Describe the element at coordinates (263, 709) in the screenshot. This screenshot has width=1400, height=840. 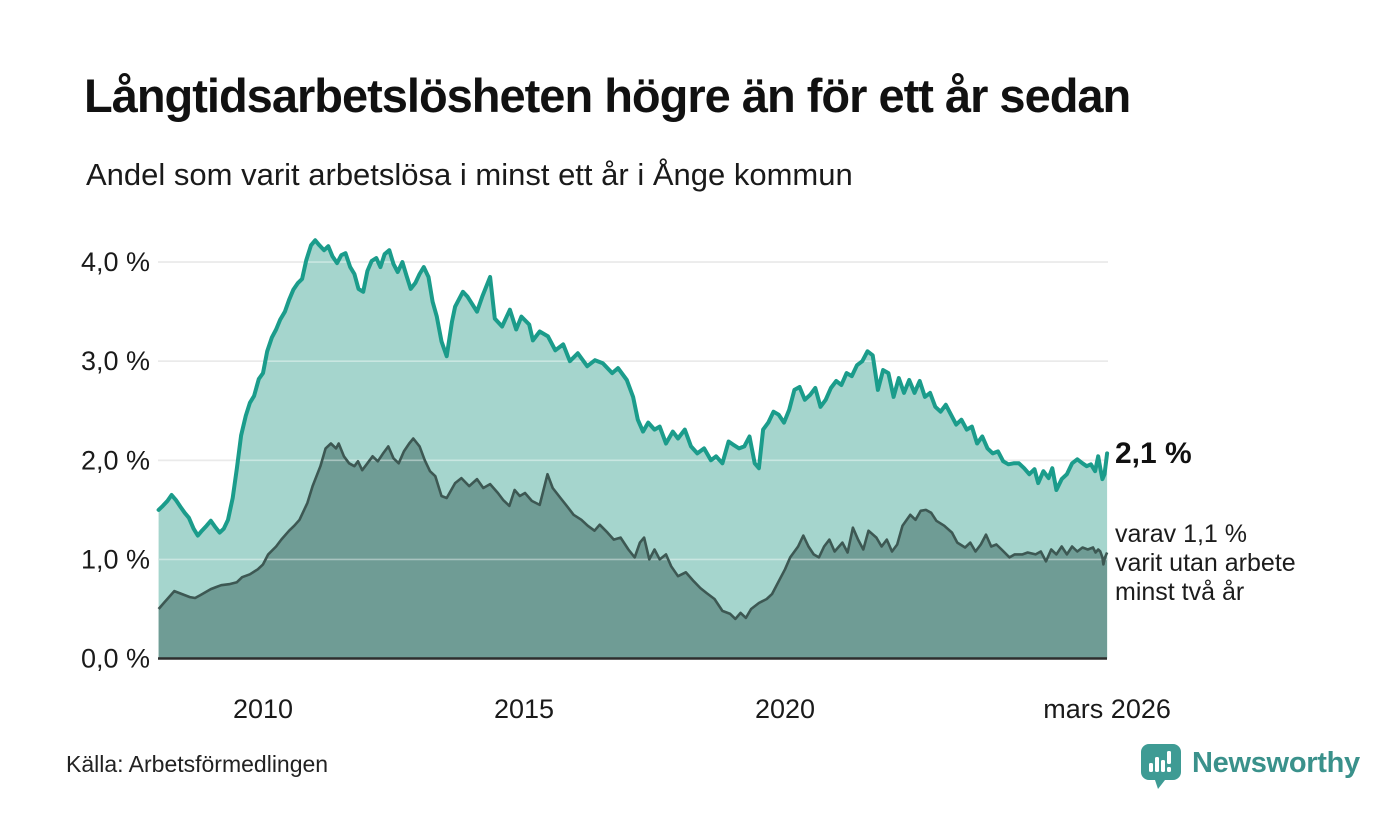
I see `x-tick-label: 2010` at that location.